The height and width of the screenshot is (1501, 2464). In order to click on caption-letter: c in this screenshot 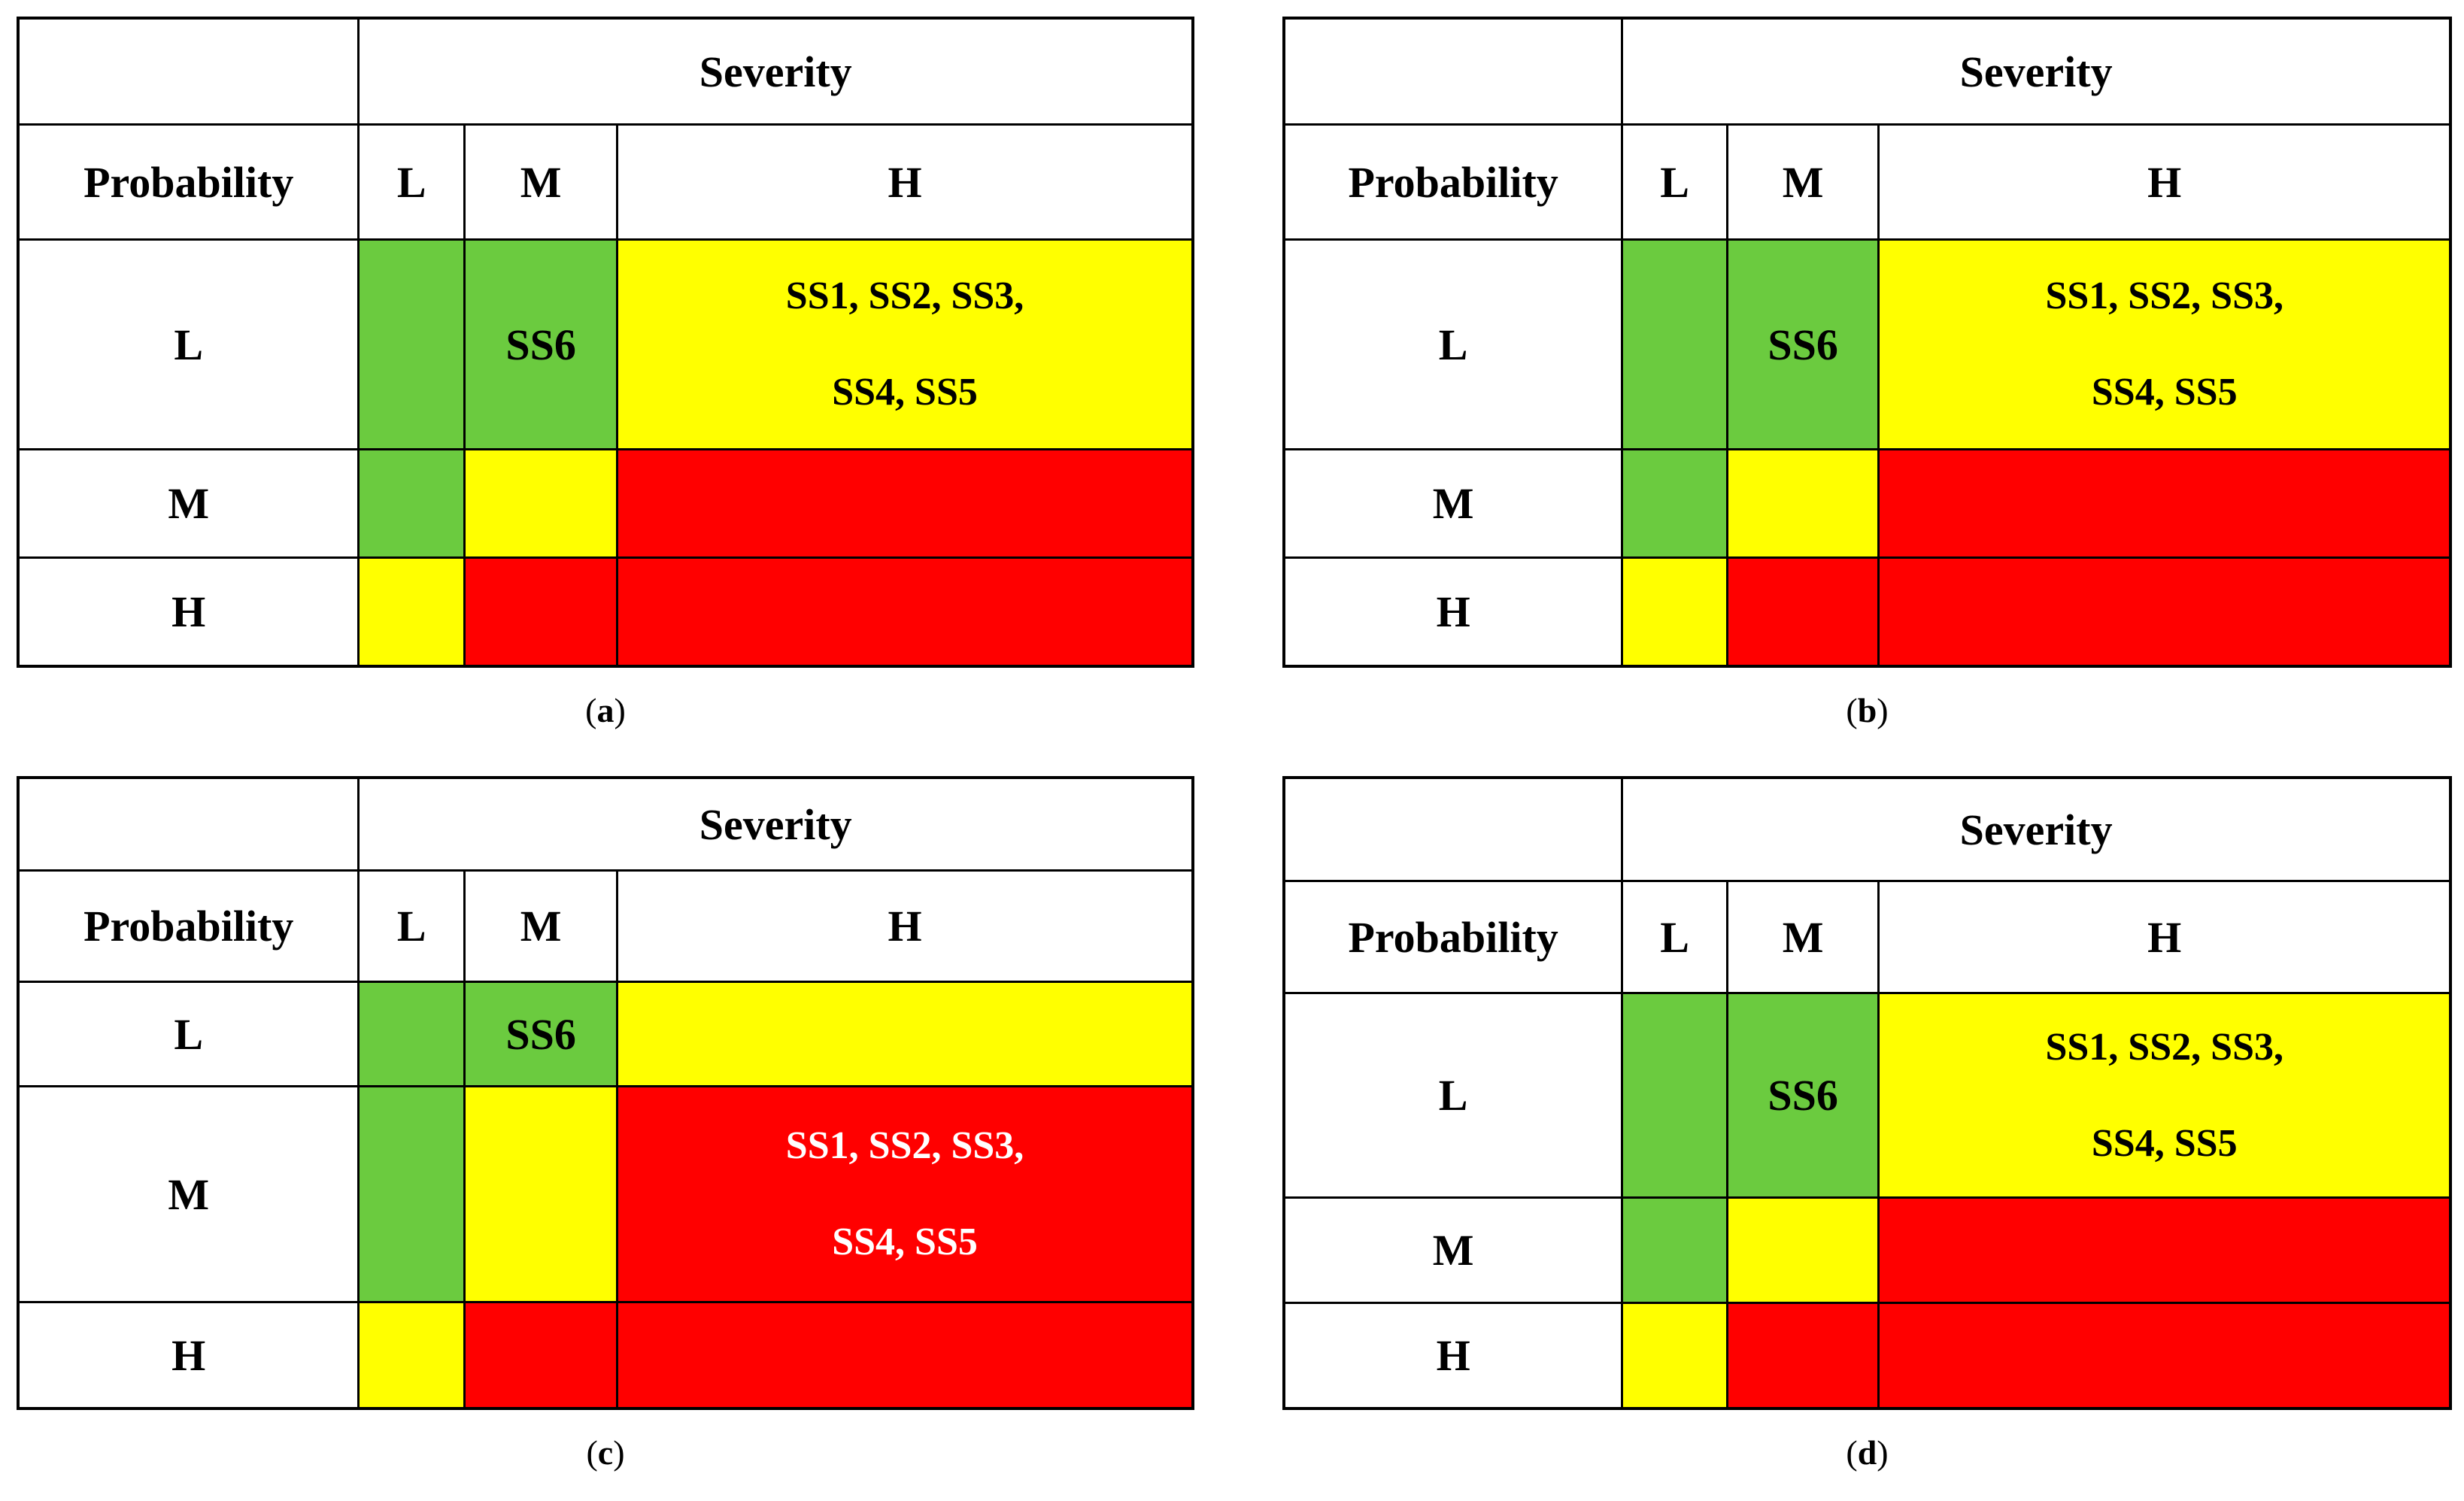, I will do `click(605, 1452)`.